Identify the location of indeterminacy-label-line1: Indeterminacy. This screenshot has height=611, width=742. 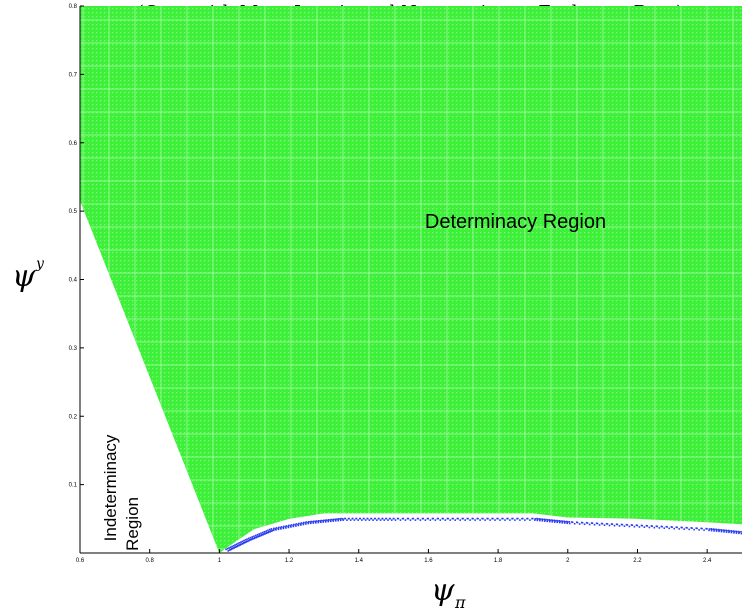
(110, 487).